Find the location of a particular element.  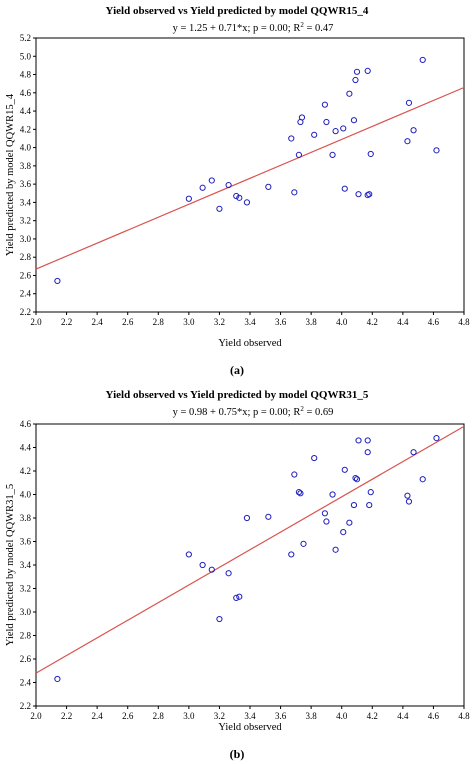

y-tick-label: 2.6 is located at coordinates (26, 275).